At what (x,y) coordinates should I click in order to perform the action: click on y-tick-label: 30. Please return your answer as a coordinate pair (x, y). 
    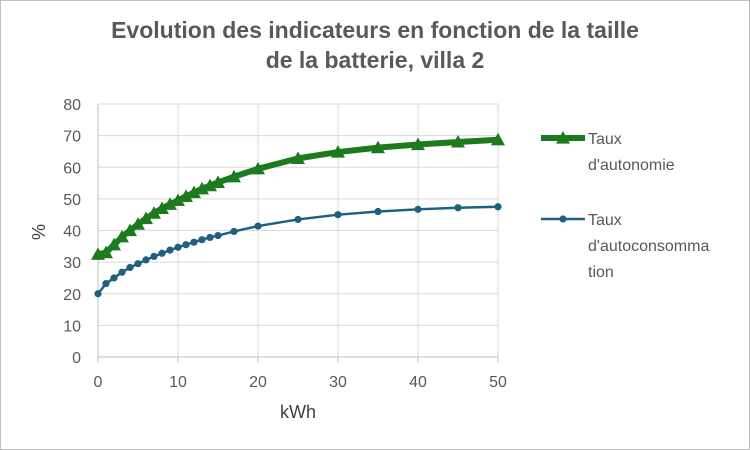
    Looking at the image, I should click on (72, 263).